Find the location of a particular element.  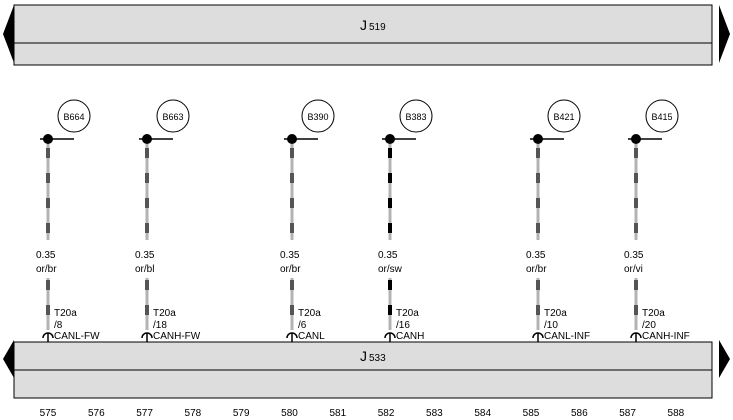

grid-number: 581 is located at coordinates (337, 413).